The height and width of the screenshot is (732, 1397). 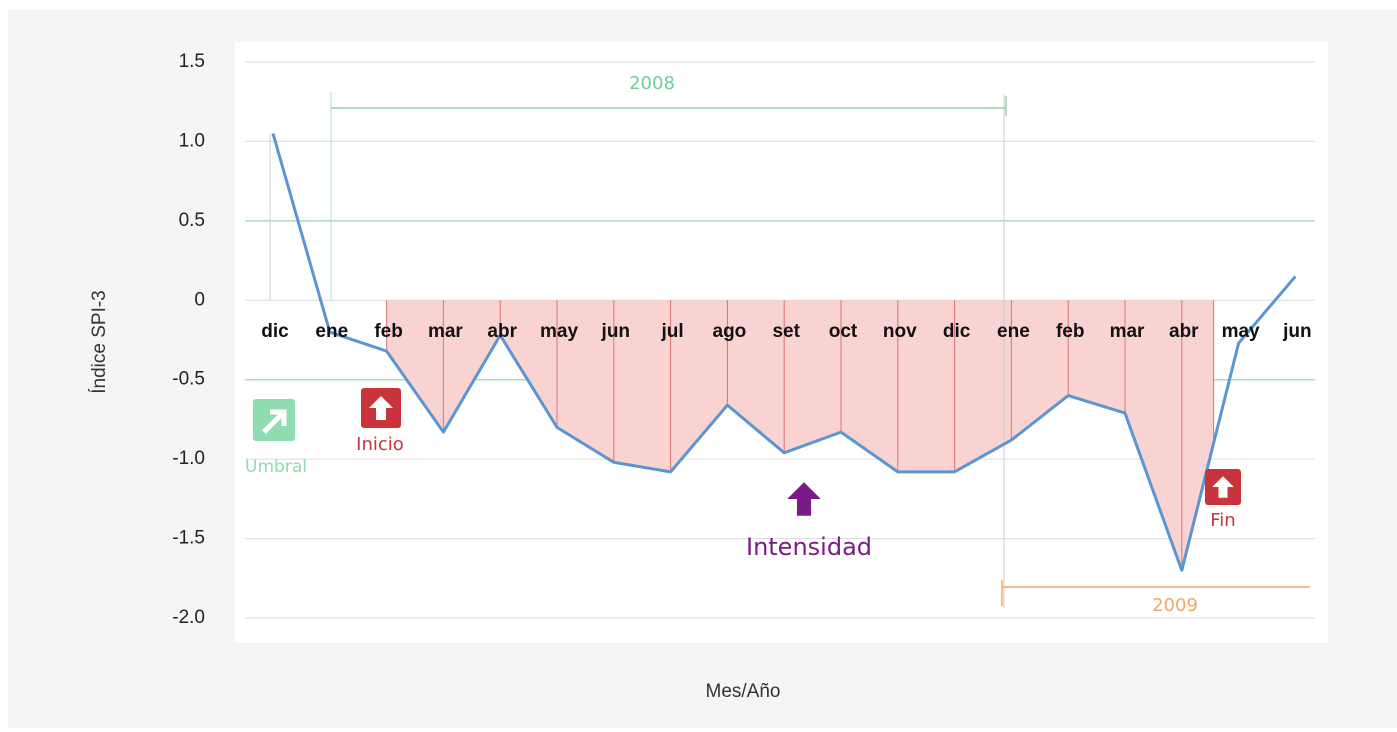 What do you see at coordinates (192, 140) in the screenshot?
I see `y-tick-label: 1.0` at bounding box center [192, 140].